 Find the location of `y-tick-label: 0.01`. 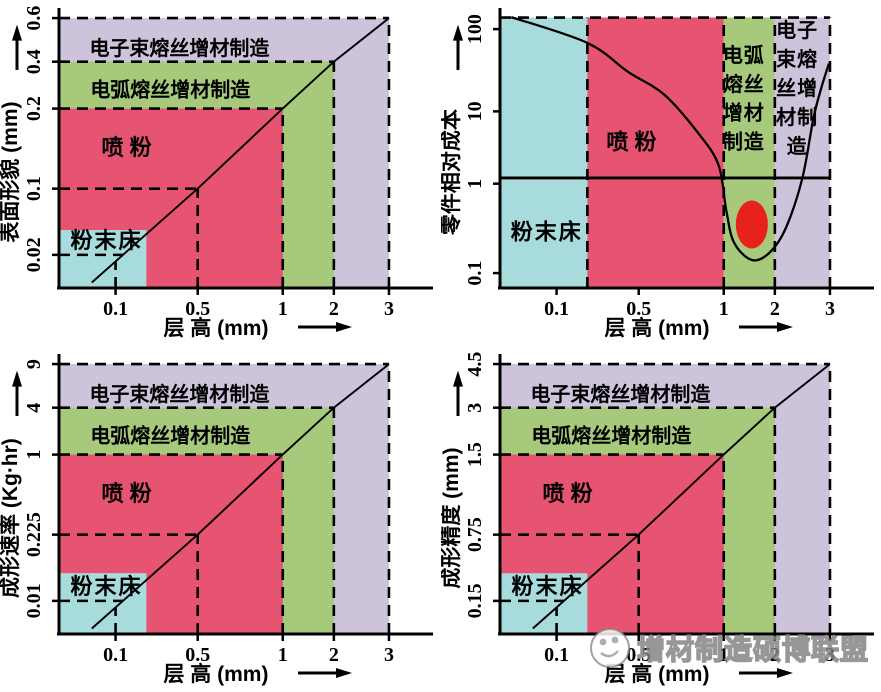

y-tick-label: 0.01 is located at coordinates (34, 600).